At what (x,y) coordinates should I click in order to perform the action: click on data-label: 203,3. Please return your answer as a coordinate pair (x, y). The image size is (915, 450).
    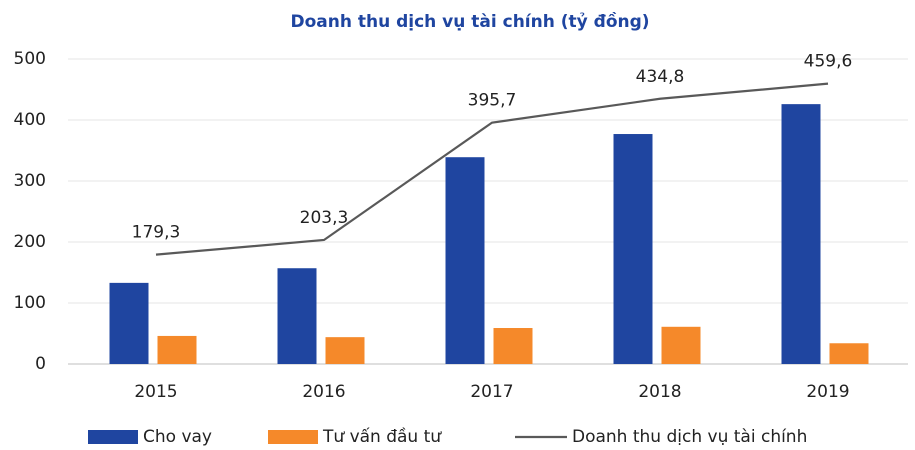
    Looking at the image, I should click on (324, 218).